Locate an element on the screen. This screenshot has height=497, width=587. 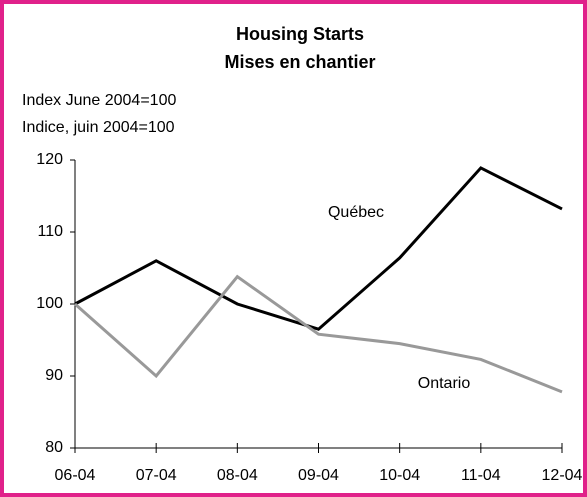
x-tick-label: 07-04 is located at coordinates (156, 475).